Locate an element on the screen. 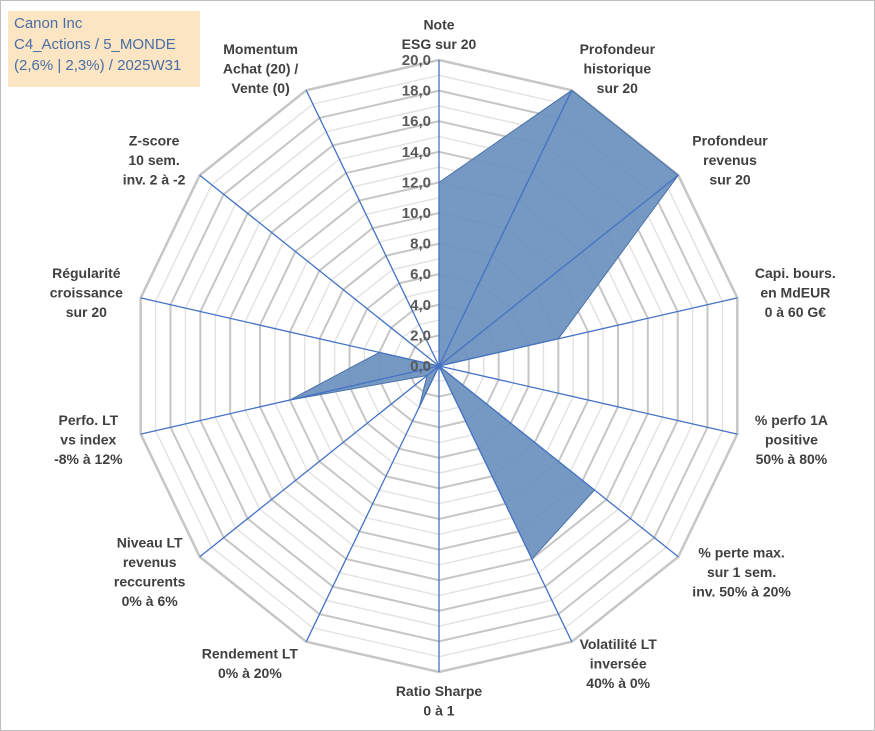 This screenshot has width=875, height=731. axis-label: Volatilité LT inversée 40% à 0% is located at coordinates (619, 663).